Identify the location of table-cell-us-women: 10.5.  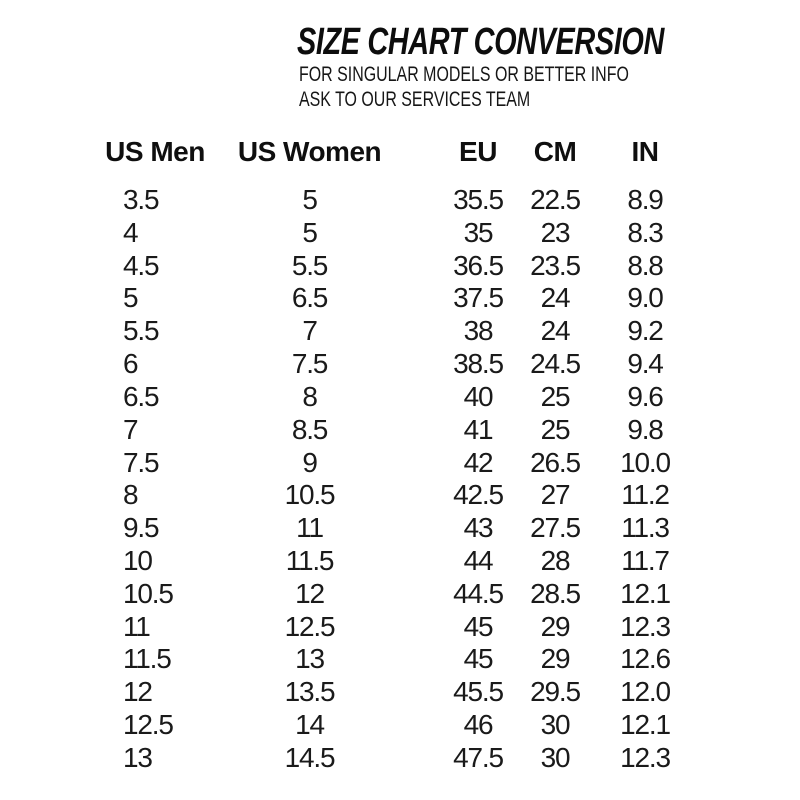
(310, 495).